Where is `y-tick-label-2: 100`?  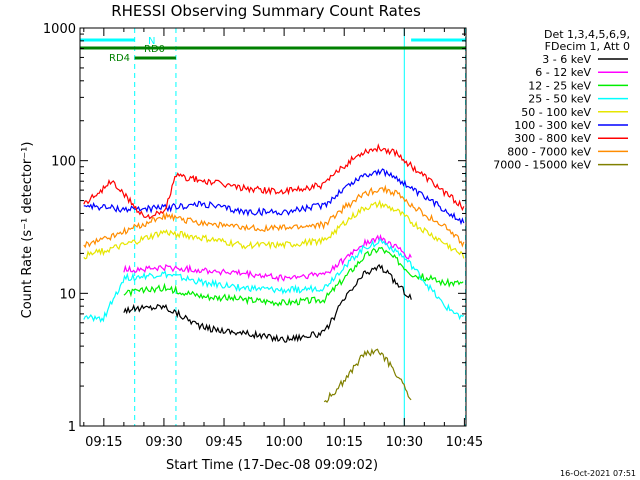
y-tick-label-2: 100 is located at coordinates (63, 162).